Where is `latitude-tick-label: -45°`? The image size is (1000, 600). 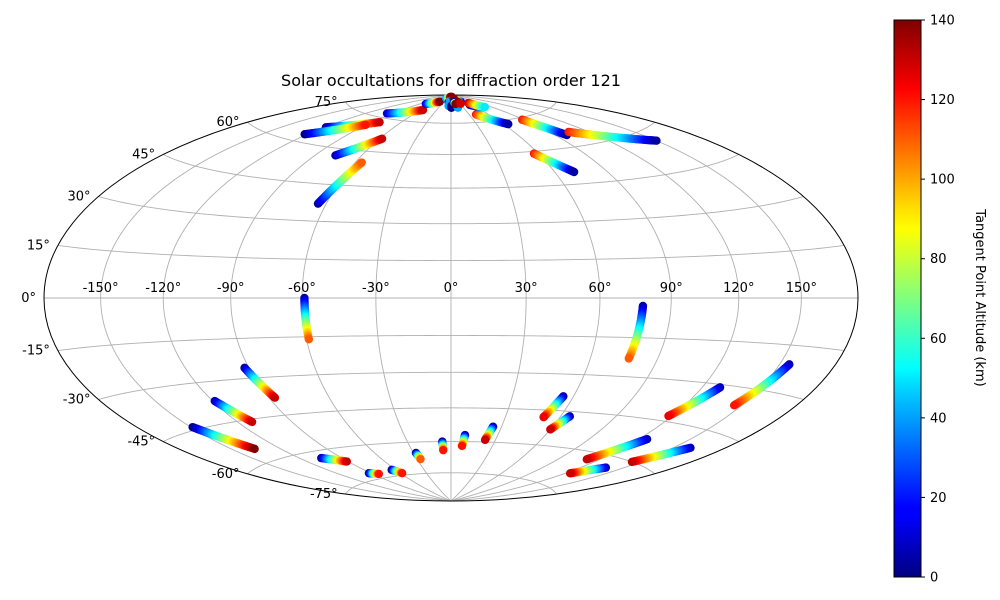
latitude-tick-label: -45° is located at coordinates (141, 442).